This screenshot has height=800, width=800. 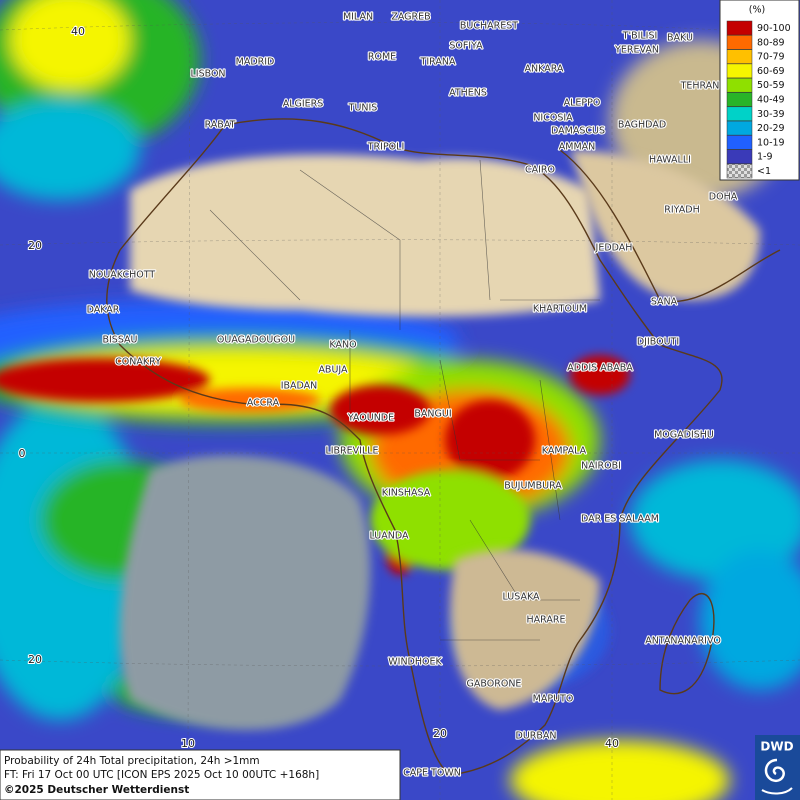 I want to click on city-label: BUCHAREST, so click(x=489, y=26).